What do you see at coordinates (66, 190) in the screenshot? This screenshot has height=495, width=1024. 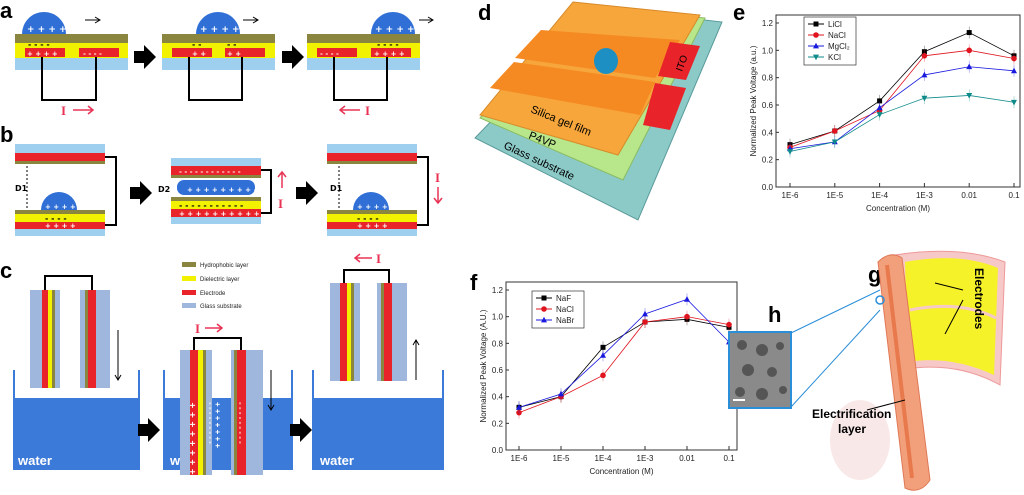 I see `panel-b-stage-1: D1 + + + + - - - -+ + + +` at bounding box center [66, 190].